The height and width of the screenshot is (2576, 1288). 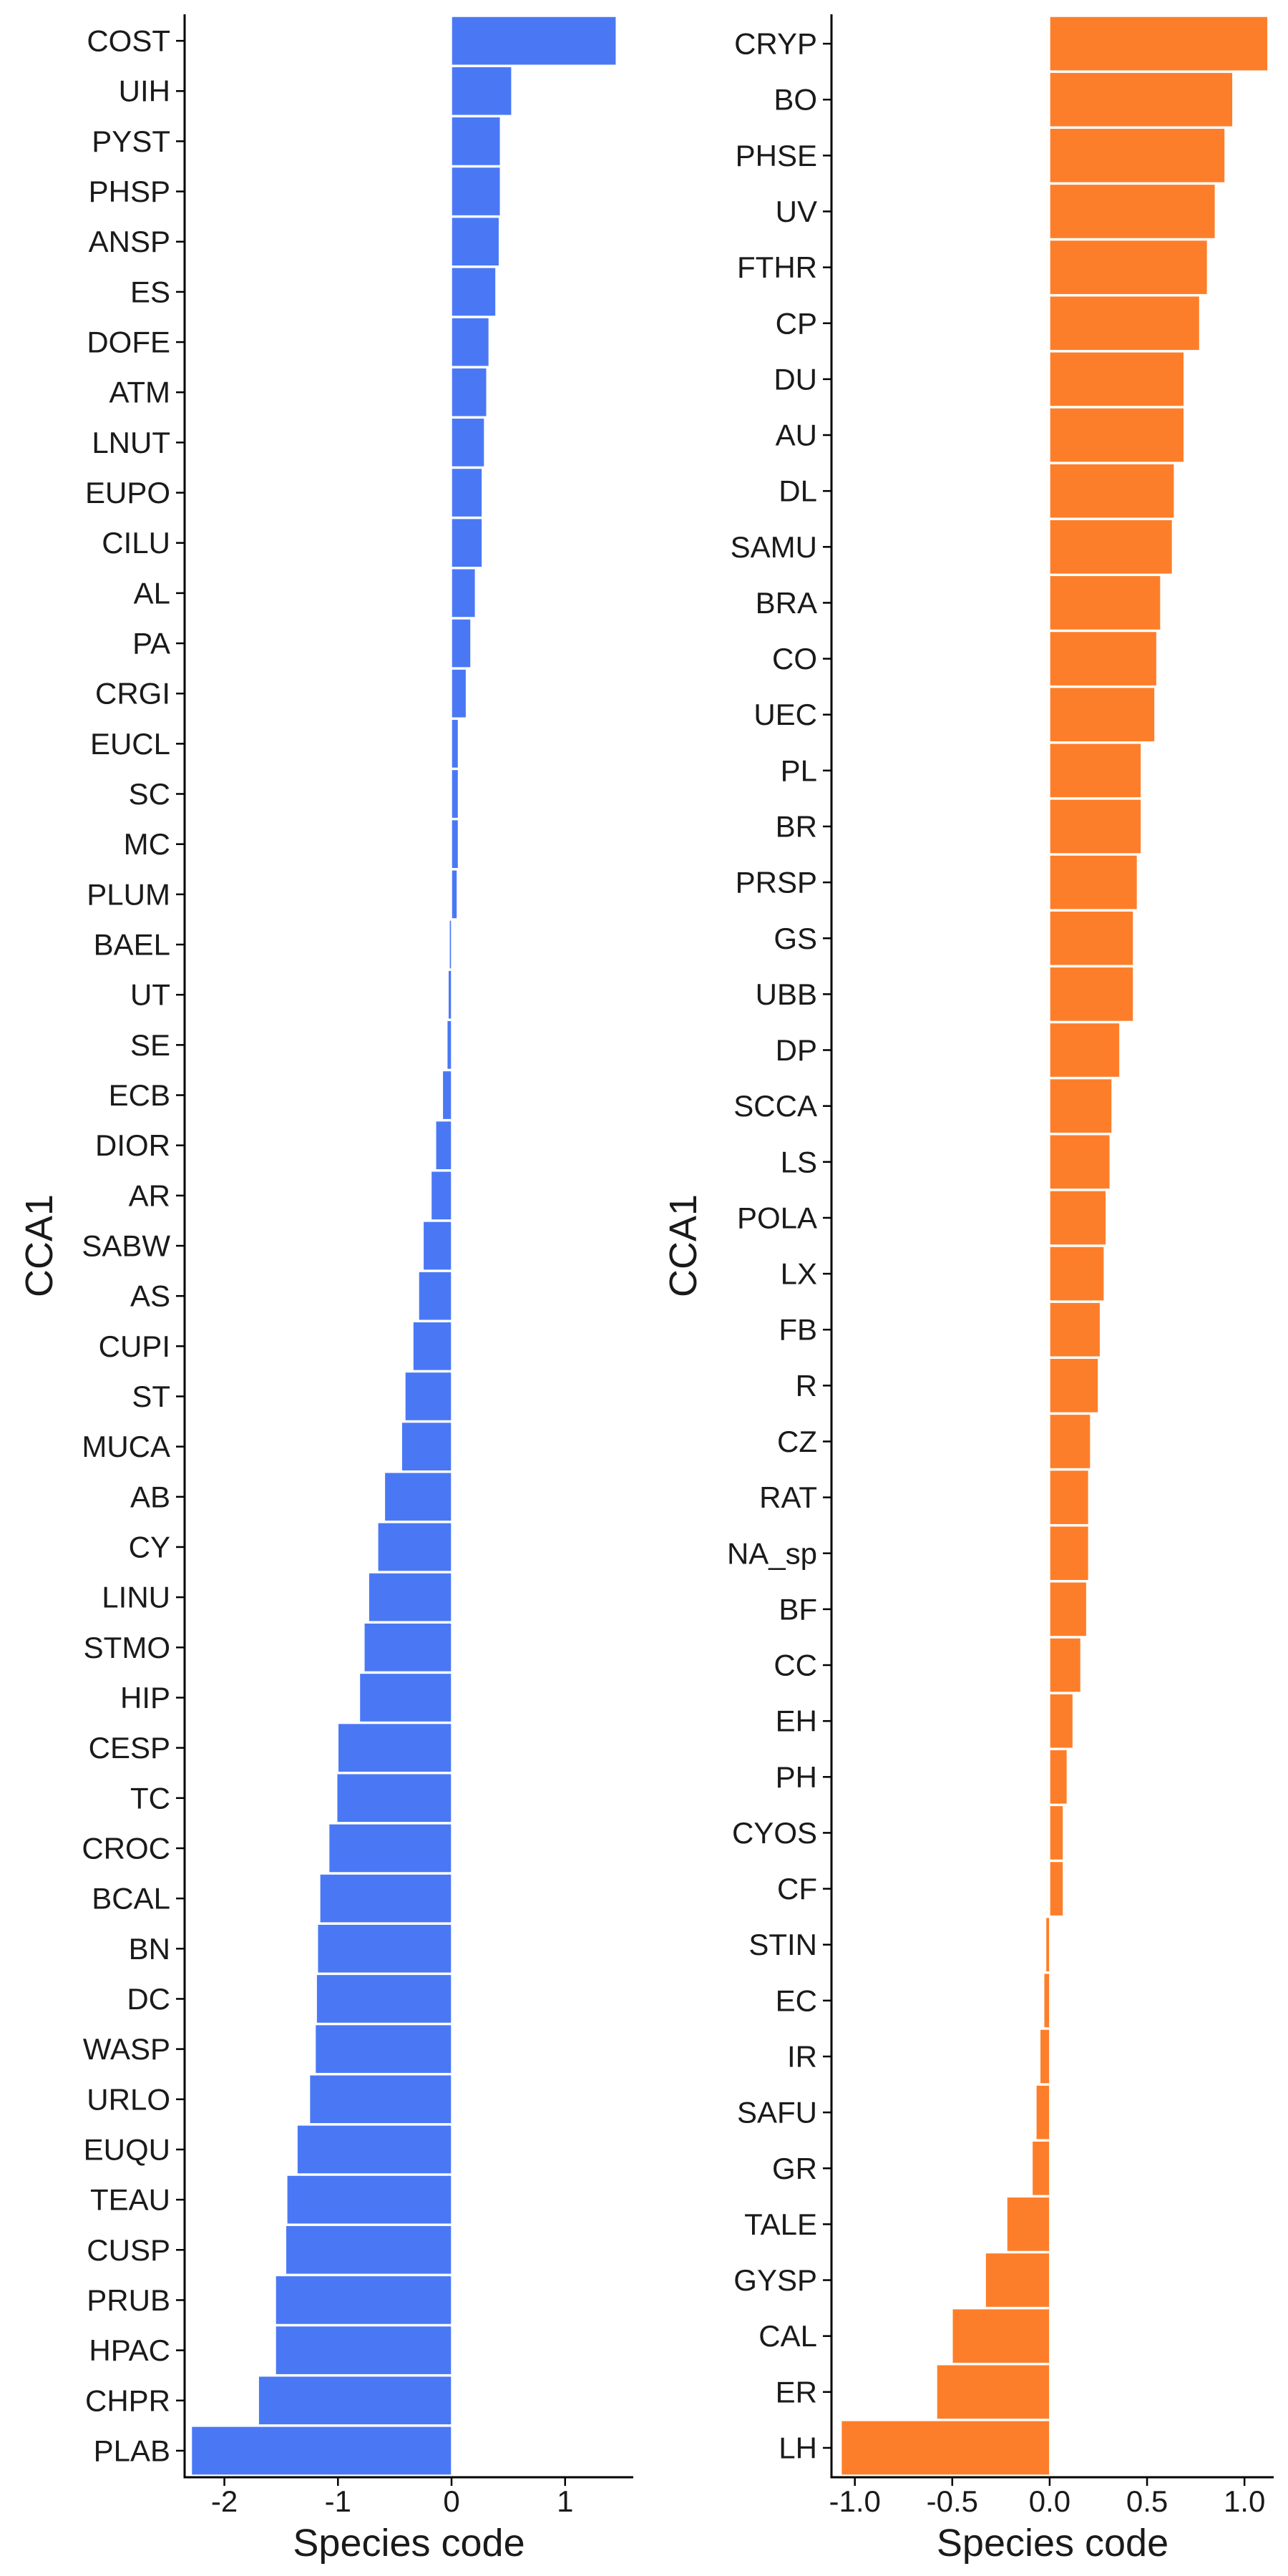 I want to click on bar-uec, so click(x=1102, y=714).